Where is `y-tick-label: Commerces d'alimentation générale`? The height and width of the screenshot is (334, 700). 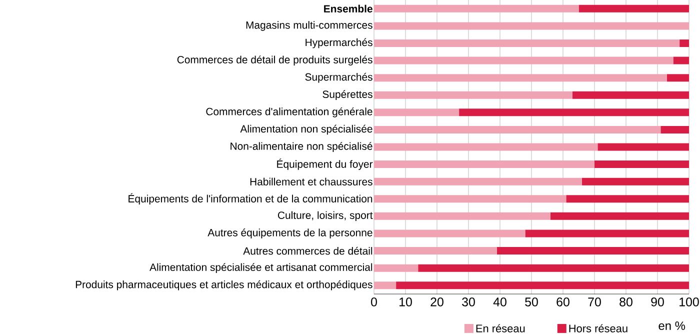 y-tick-label: Commerces d'alimentation générale is located at coordinates (289, 112).